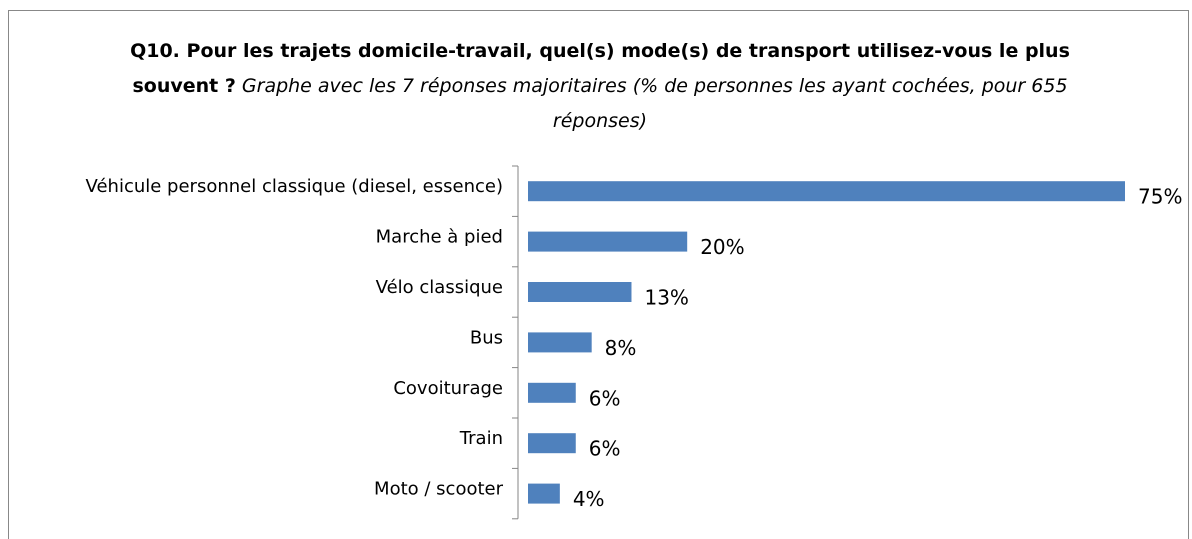  I want to click on category-label: Covoiturage, so click(448, 388).